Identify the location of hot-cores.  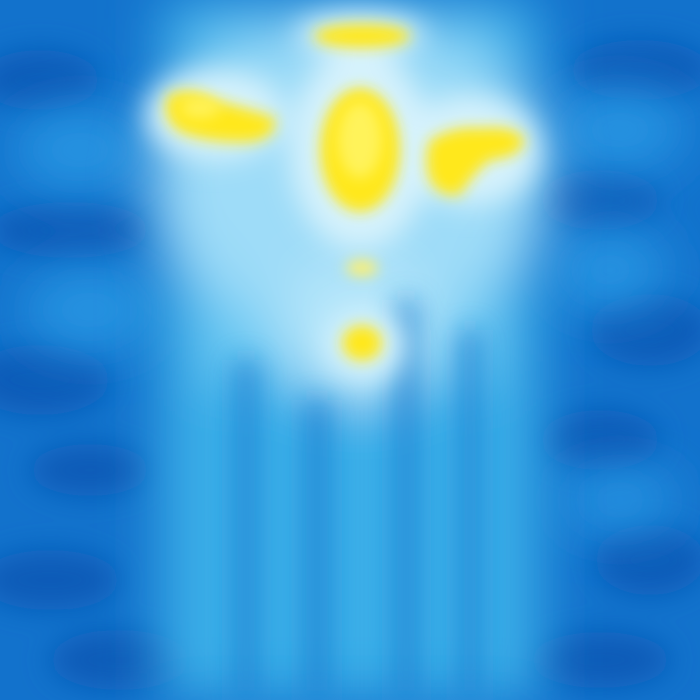
(281, 138).